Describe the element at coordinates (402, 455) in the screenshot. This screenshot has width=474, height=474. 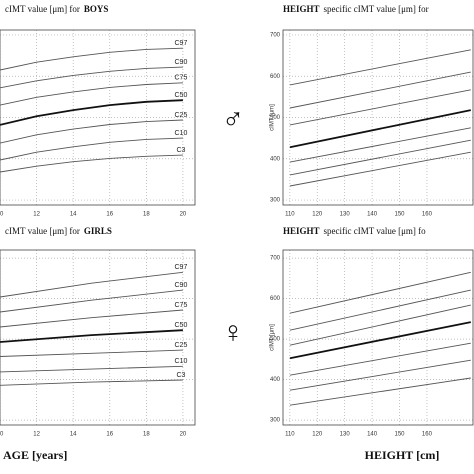
I see `x-axis-label: HEIGHT [cm]` at that location.